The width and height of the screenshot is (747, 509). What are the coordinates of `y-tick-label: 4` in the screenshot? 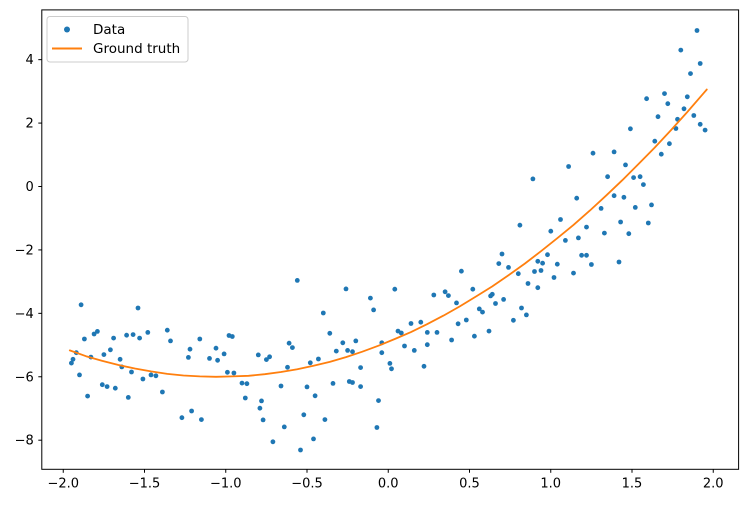 It's located at (30, 60).